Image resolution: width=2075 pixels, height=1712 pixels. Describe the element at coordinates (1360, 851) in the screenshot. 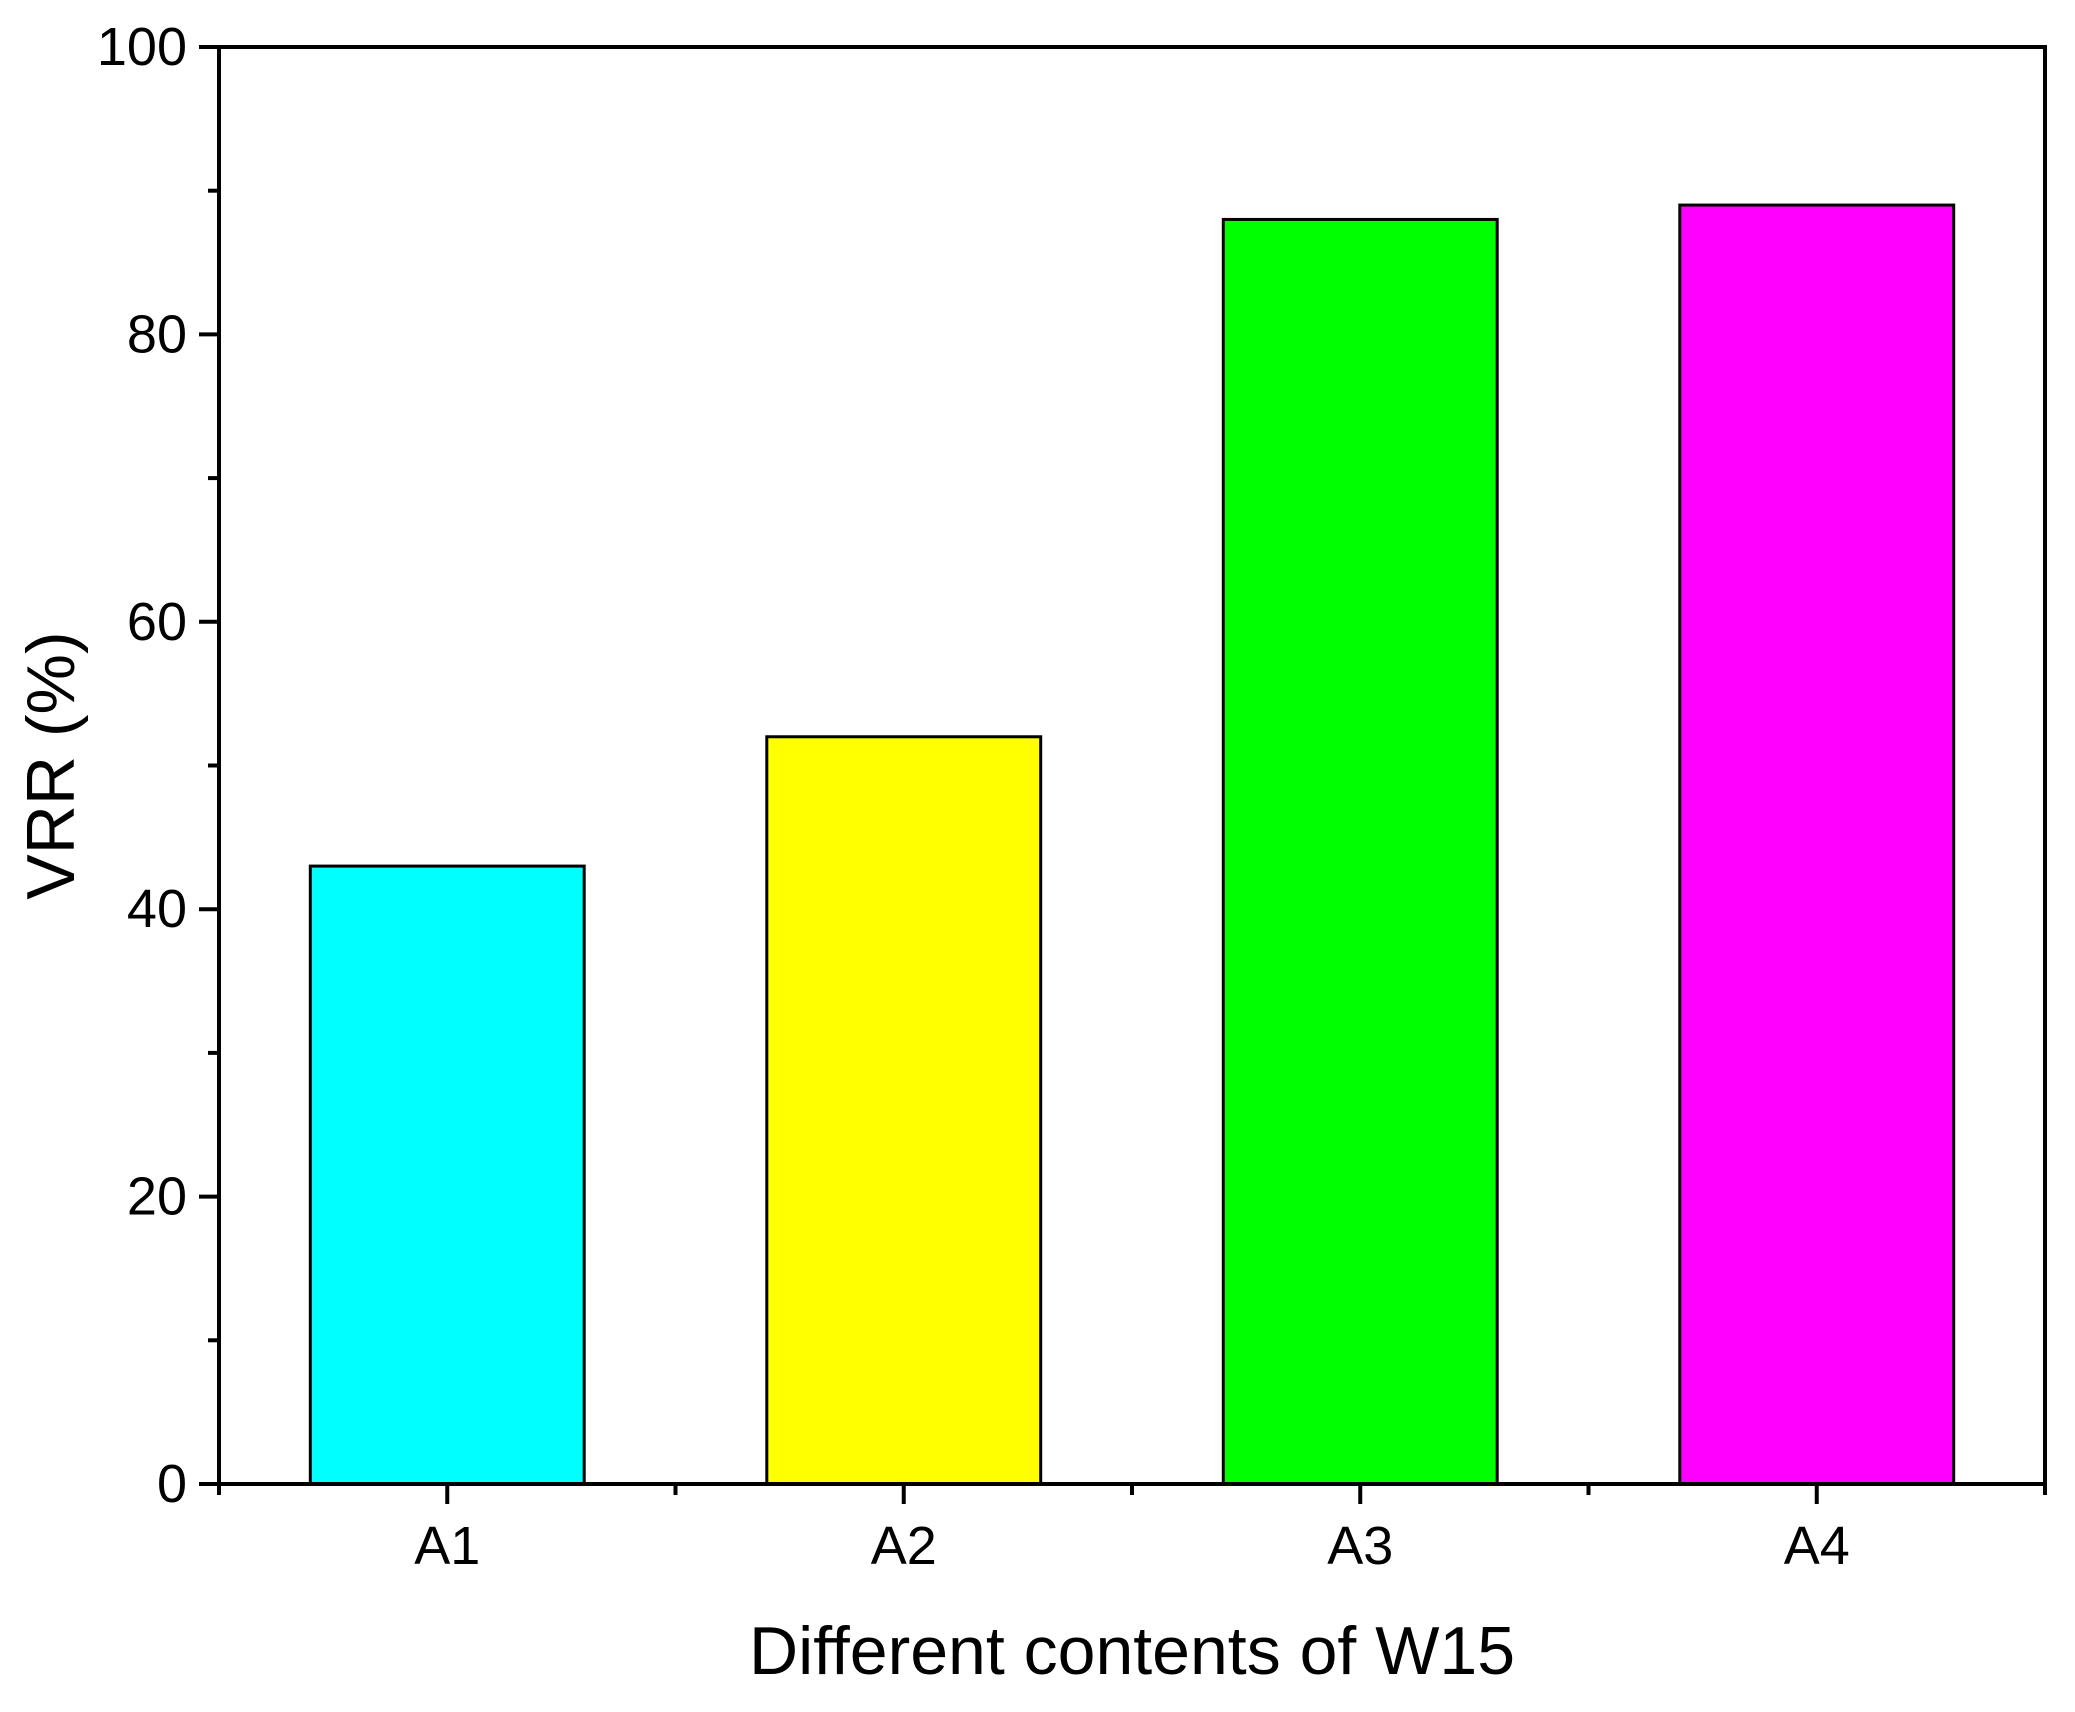

I see `bar-a3` at that location.